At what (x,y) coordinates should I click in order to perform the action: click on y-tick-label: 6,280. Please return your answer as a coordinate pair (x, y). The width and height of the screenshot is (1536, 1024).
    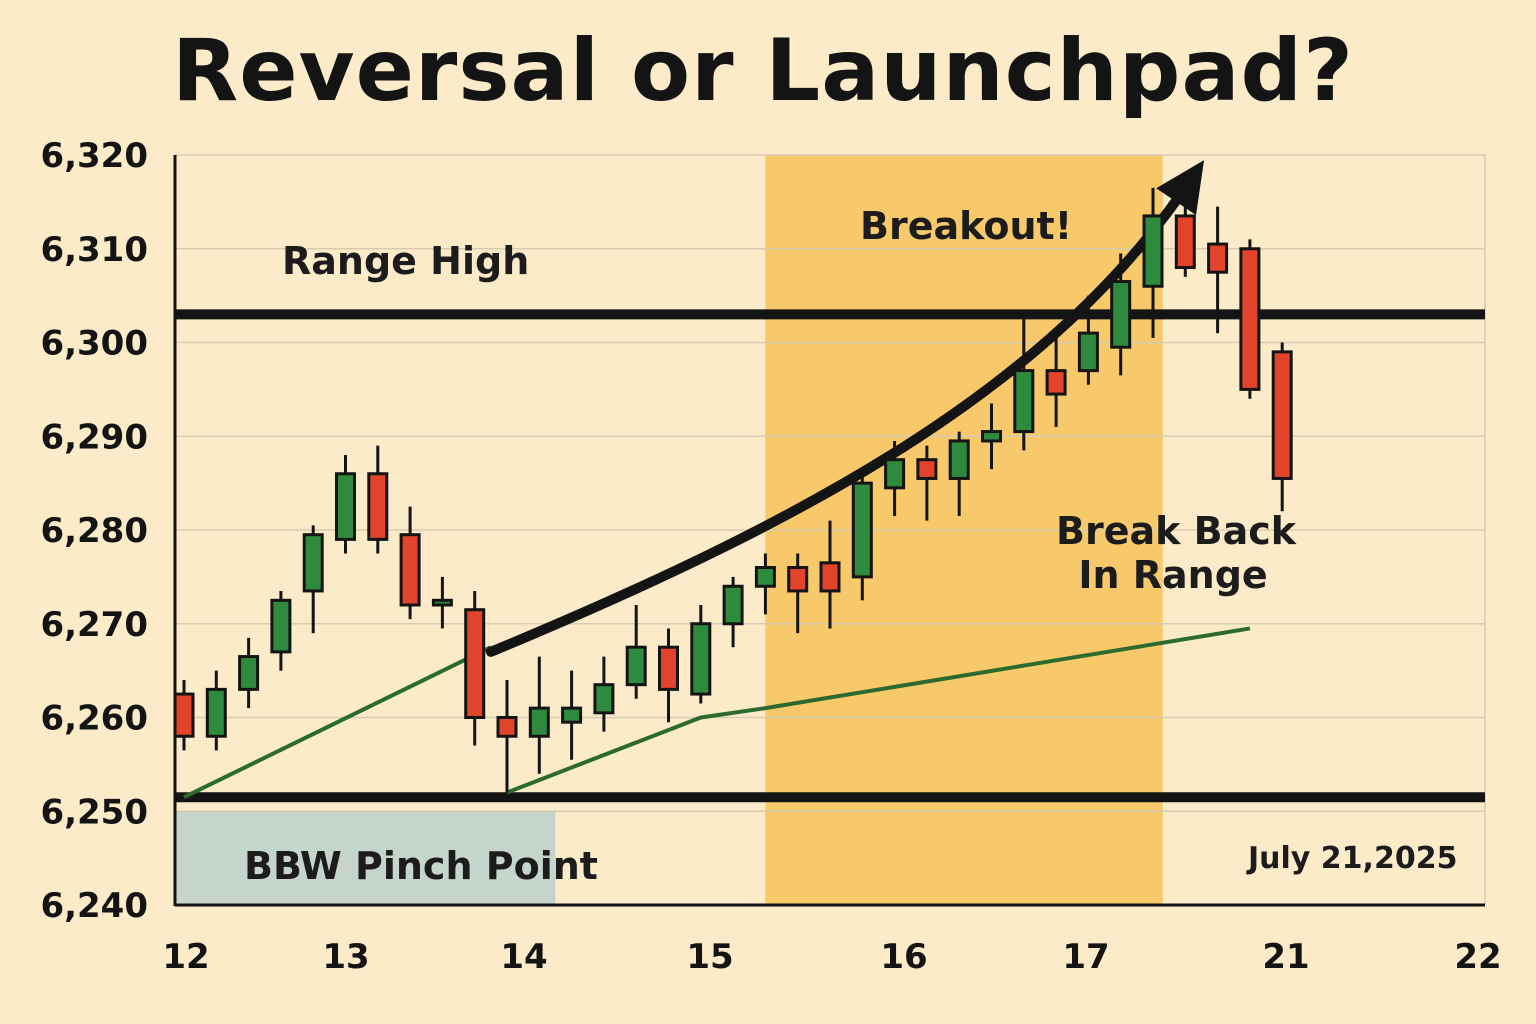
    Looking at the image, I should click on (94, 531).